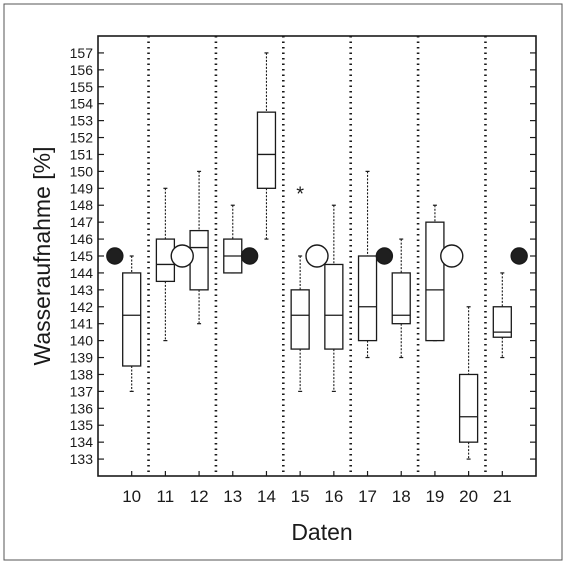 The width and height of the screenshot is (566, 569). I want to click on y-tick-label: 136, so click(82, 408).